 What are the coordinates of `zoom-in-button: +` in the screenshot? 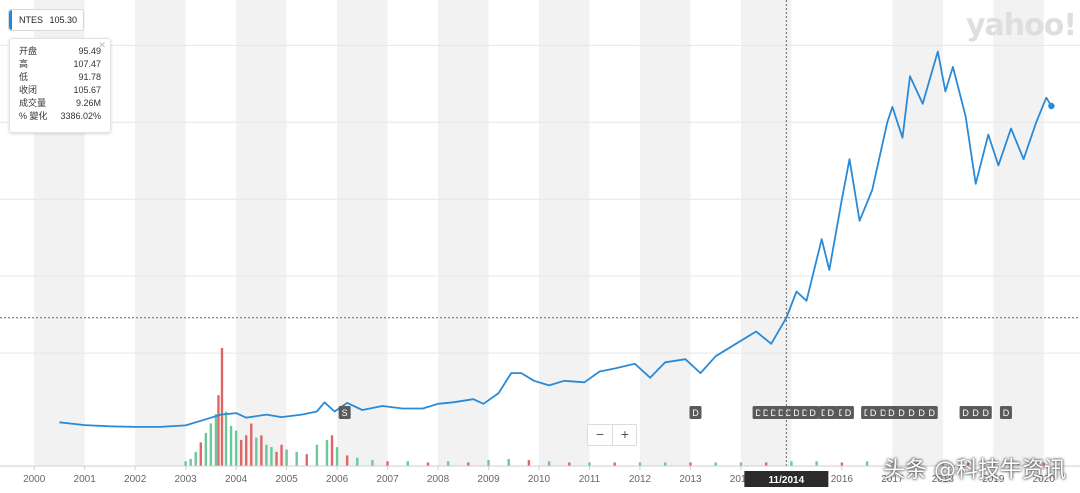 It's located at (624, 435).